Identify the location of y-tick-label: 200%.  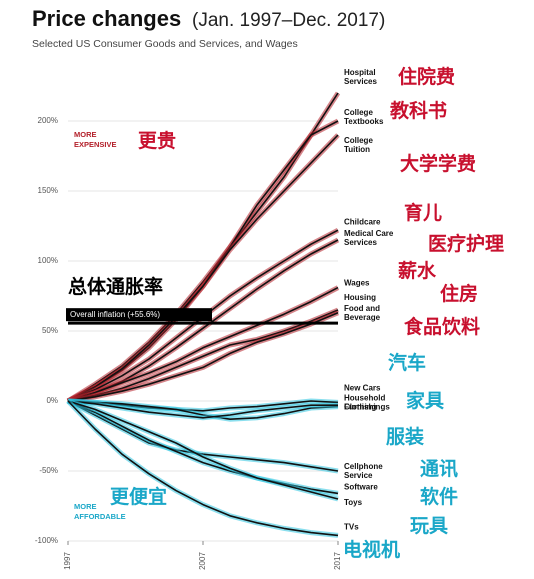
(48, 120).